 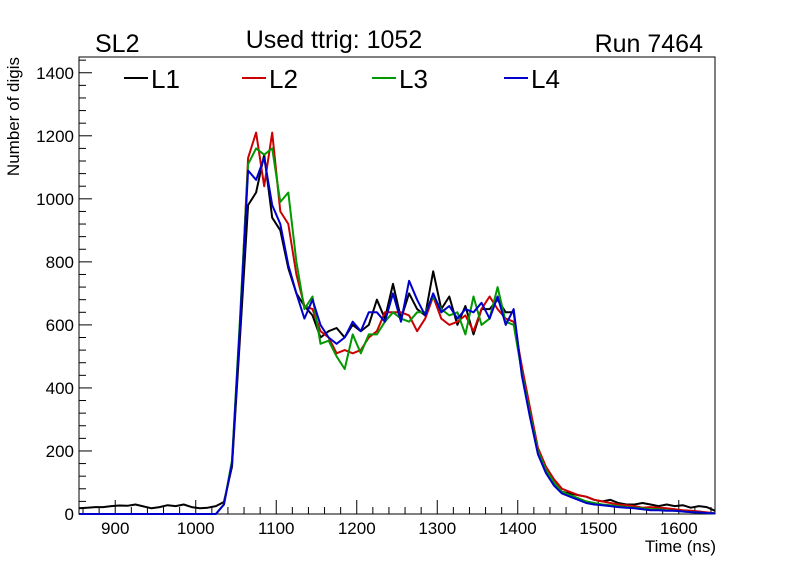 I want to click on y-tick-label: 1200, so click(x=55, y=136).